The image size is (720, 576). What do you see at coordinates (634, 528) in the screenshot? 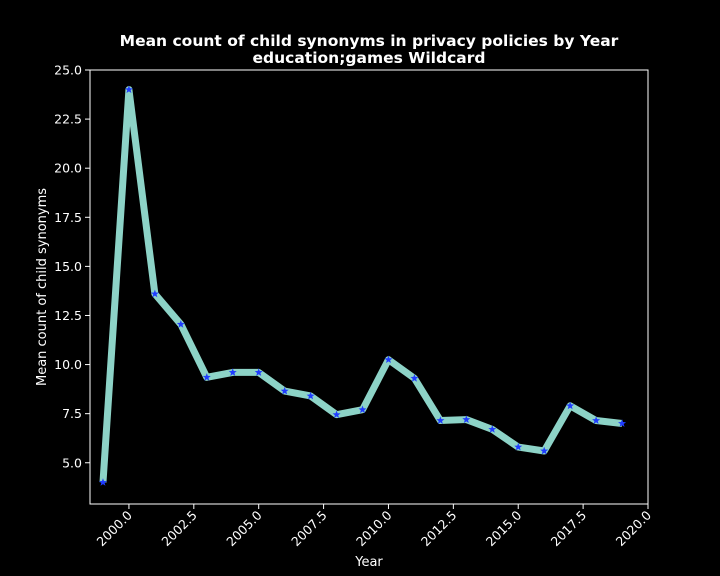
I see `x-tick-label: 2020.0` at bounding box center [634, 528].